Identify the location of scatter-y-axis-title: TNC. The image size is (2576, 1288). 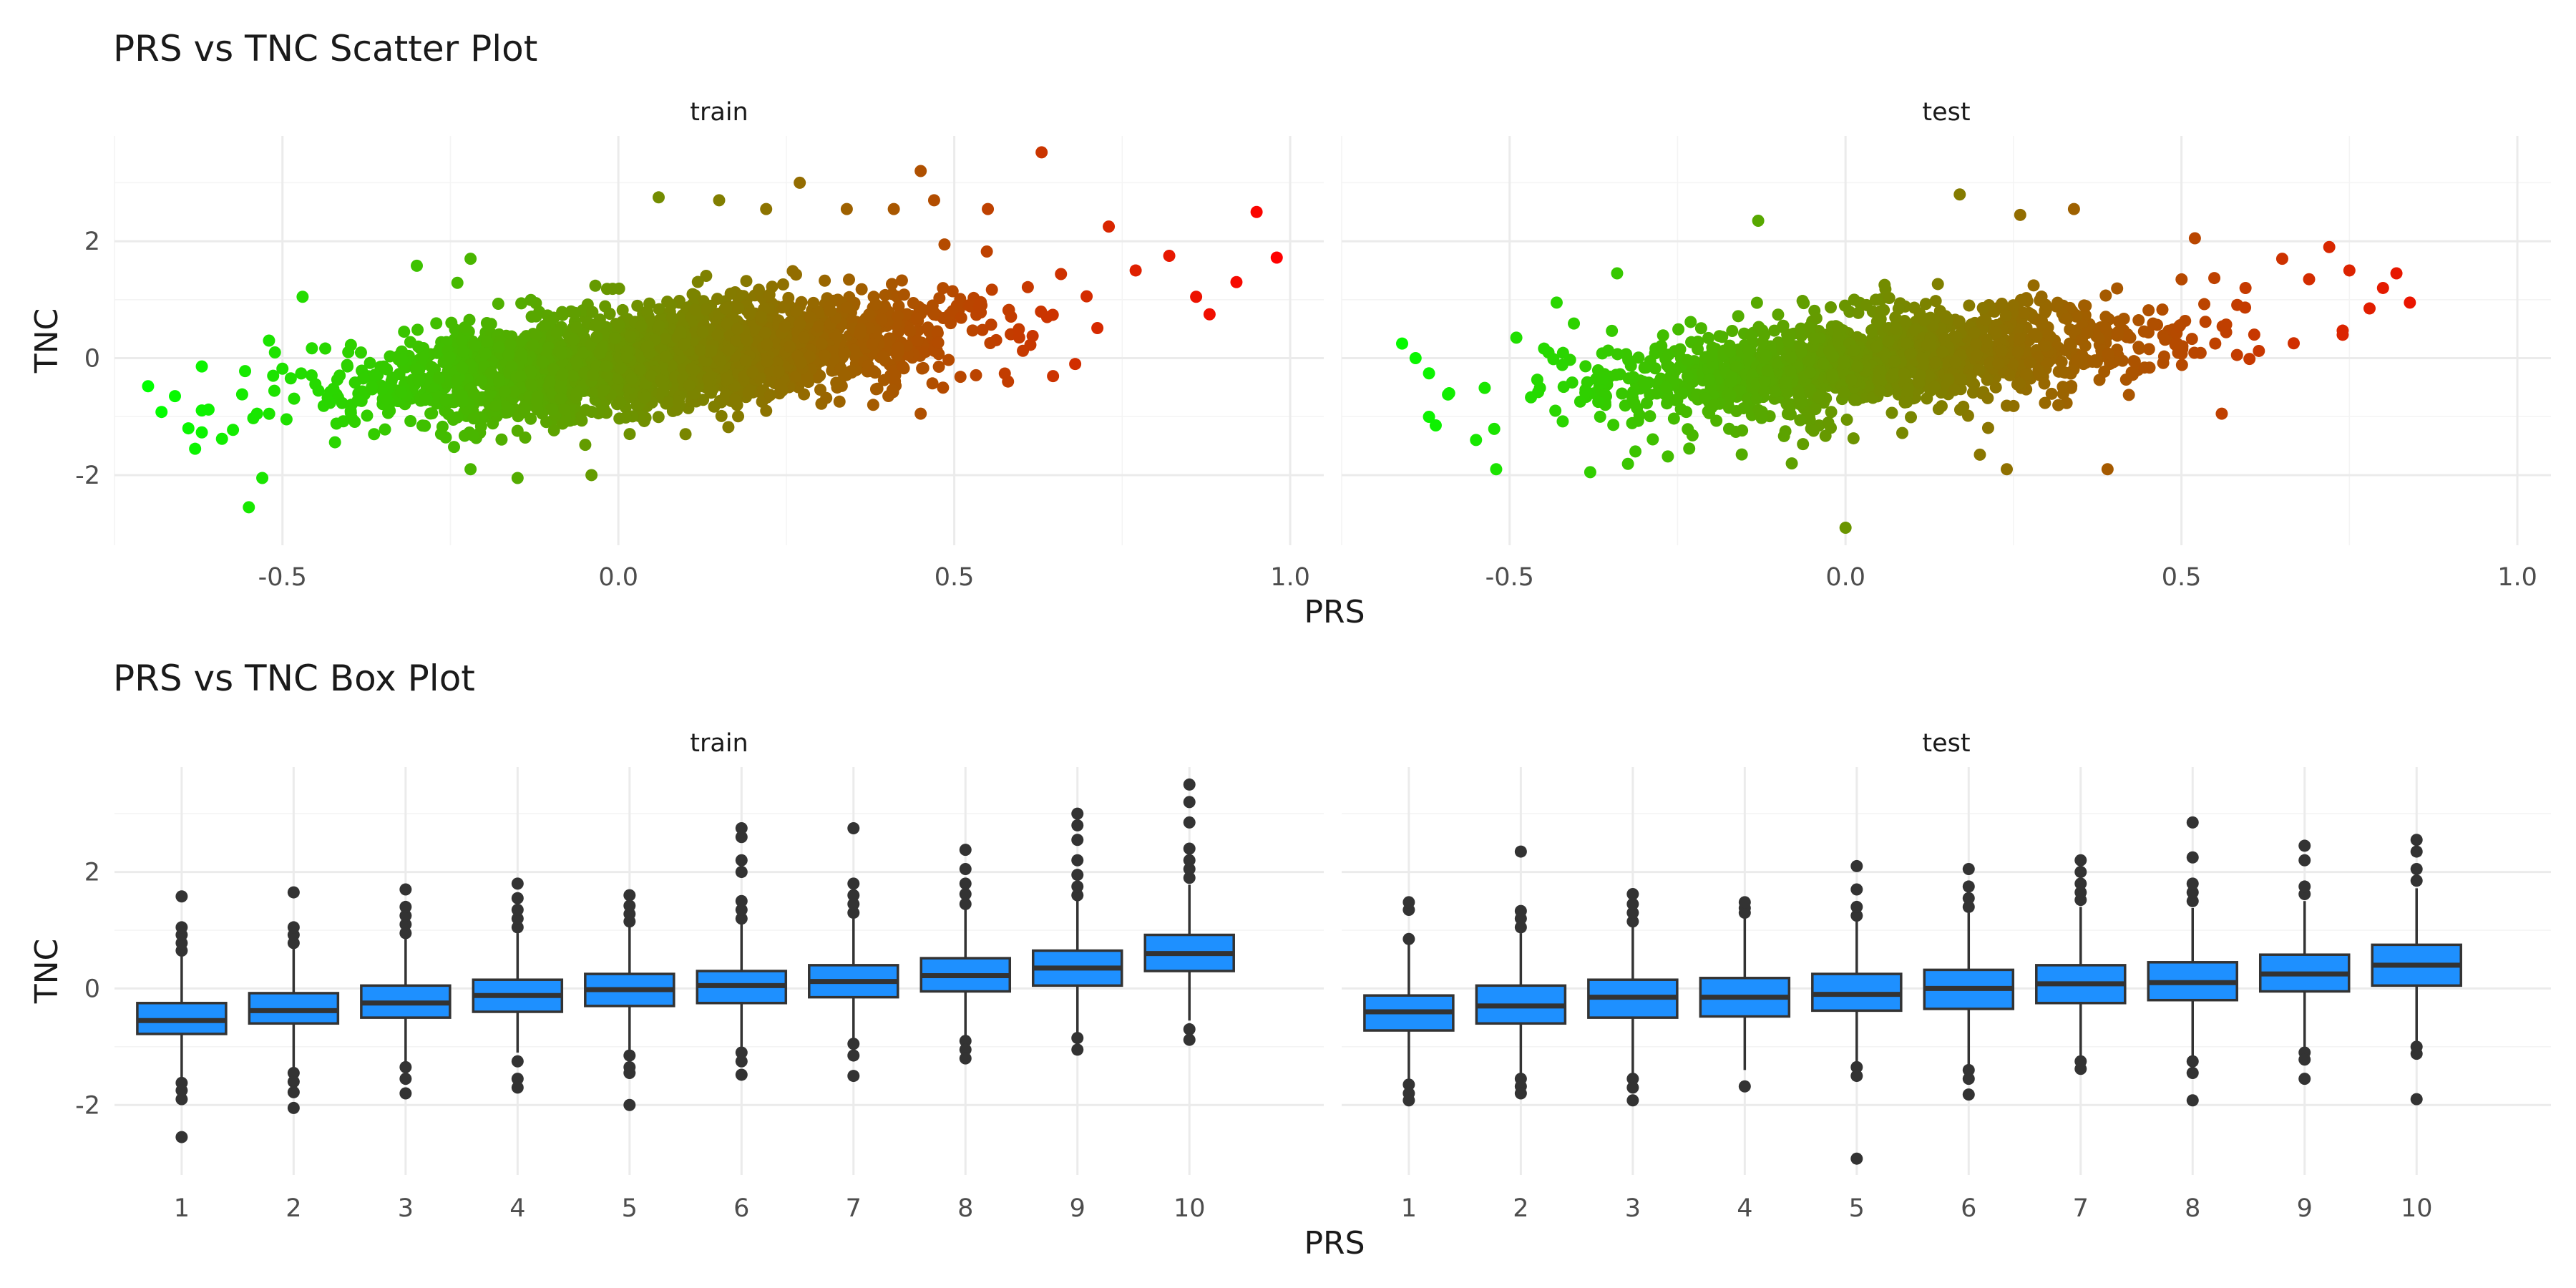
(47, 341).